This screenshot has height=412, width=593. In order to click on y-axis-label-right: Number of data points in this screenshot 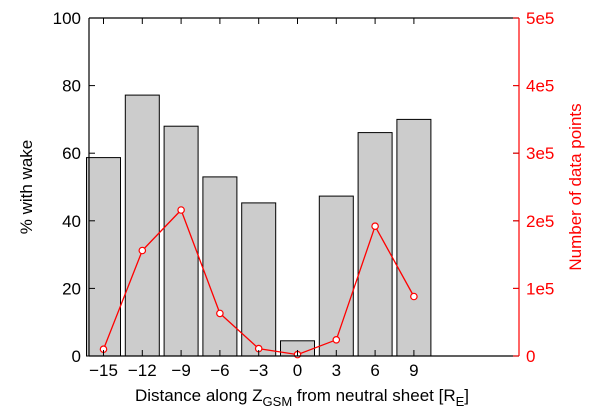, I will do `click(575, 186)`.